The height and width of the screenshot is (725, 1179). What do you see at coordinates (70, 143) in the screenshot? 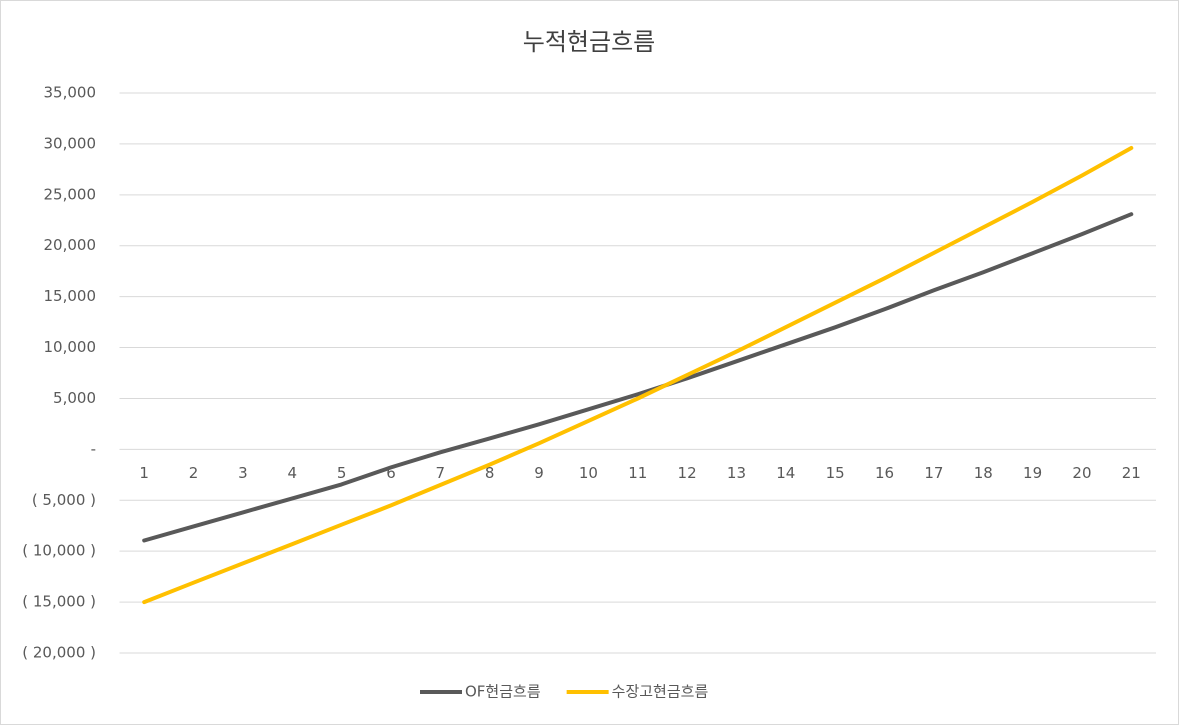
I see `y-tick-label: 30,000` at bounding box center [70, 143].